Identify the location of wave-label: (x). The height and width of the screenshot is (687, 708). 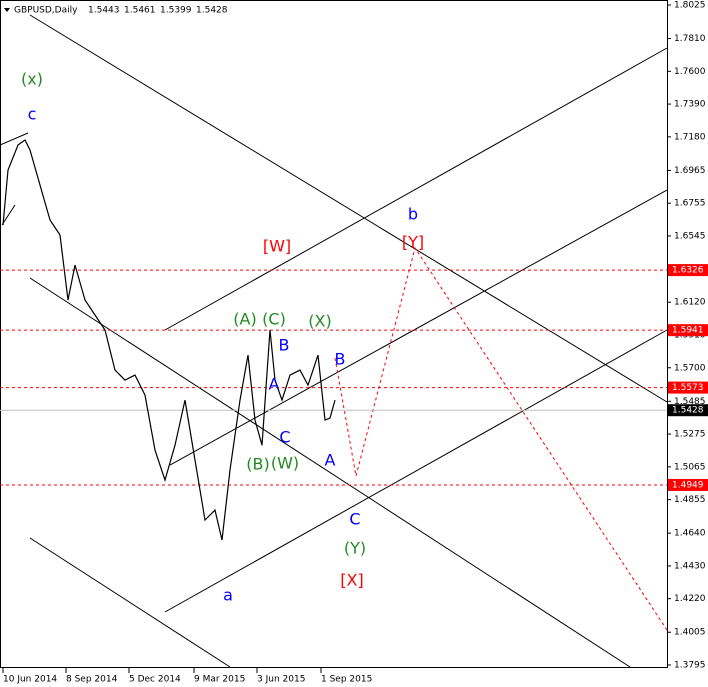
(32, 79).